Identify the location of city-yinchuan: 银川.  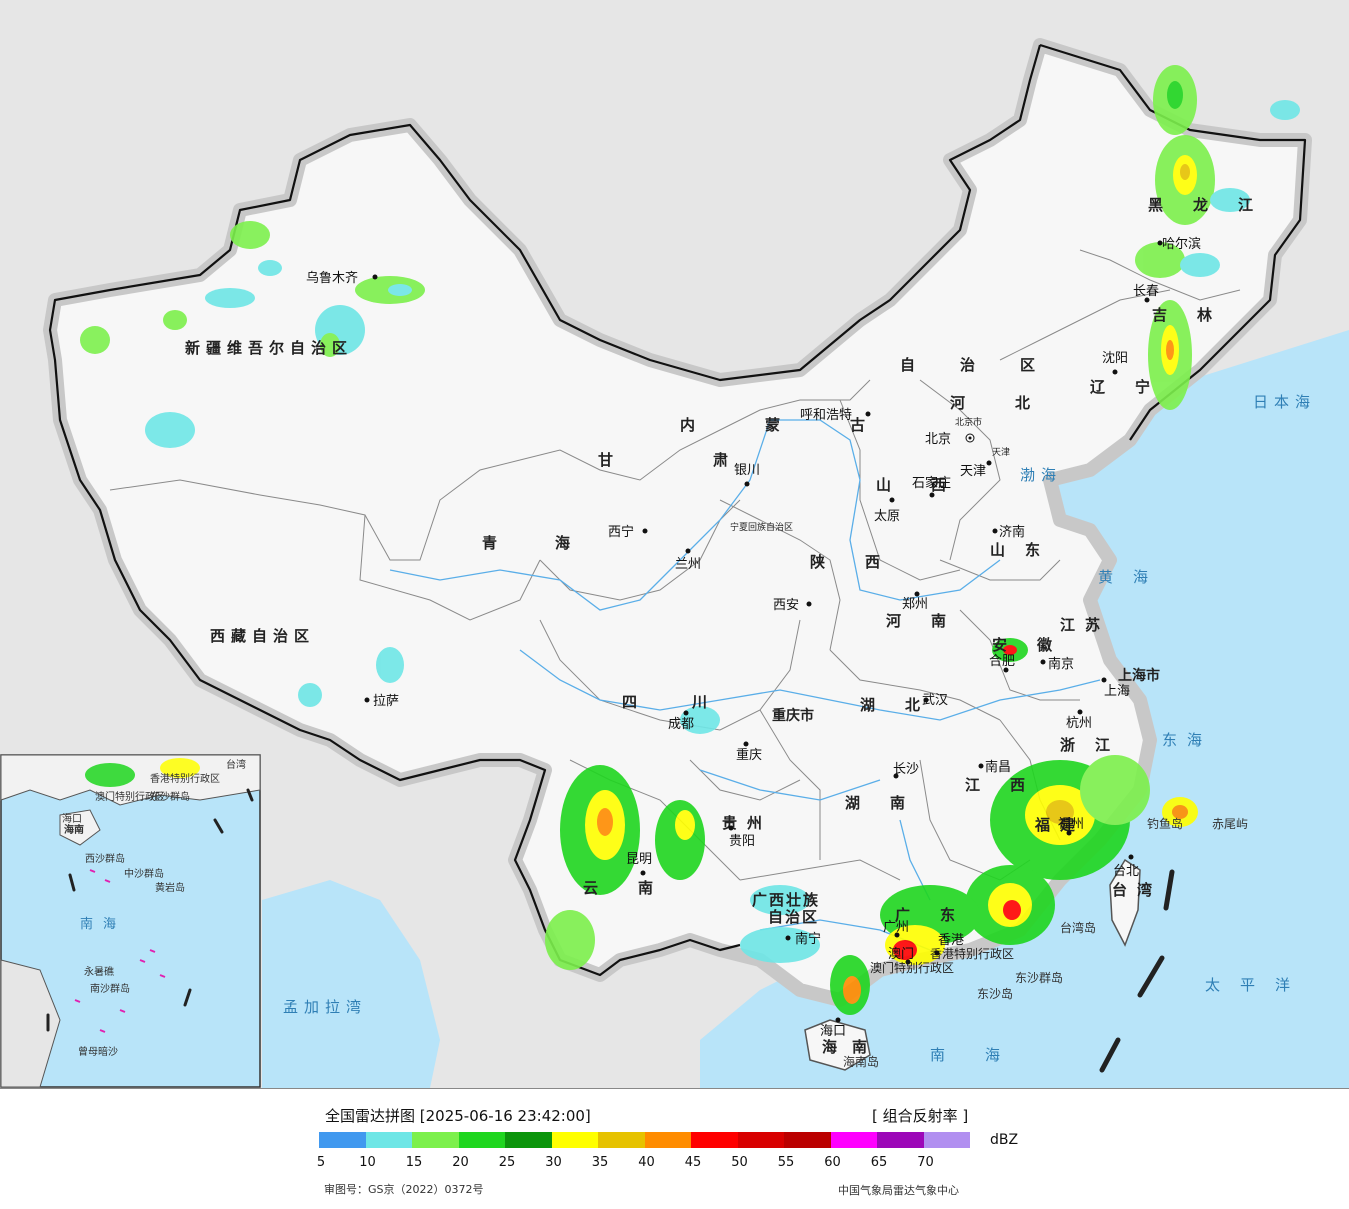
(747, 470).